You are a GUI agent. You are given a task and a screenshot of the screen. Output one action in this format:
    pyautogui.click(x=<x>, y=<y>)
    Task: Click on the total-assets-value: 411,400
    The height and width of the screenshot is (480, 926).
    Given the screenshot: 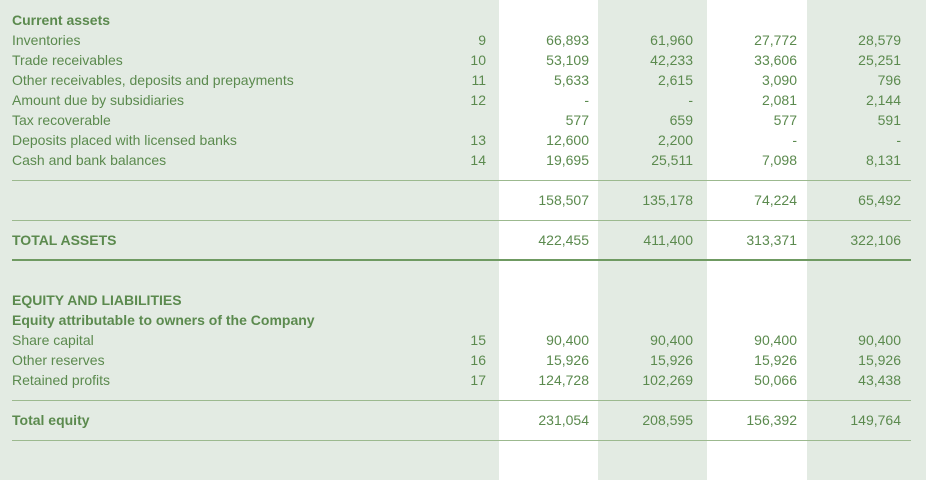 What is the action you would take?
    pyautogui.click(x=668, y=240)
    